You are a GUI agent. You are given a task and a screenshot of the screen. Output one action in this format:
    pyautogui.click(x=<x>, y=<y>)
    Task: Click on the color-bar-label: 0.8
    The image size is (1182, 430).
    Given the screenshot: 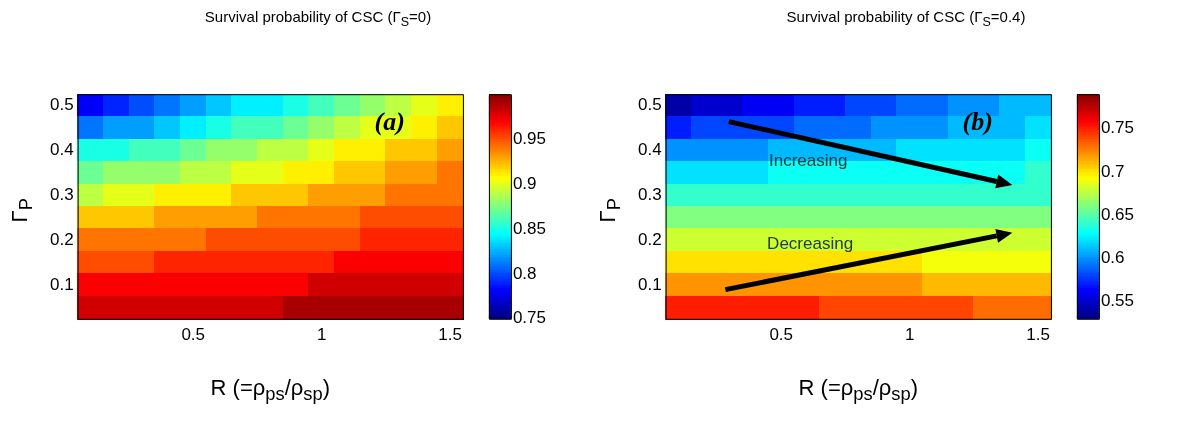 What is the action you would take?
    pyautogui.click(x=524, y=273)
    